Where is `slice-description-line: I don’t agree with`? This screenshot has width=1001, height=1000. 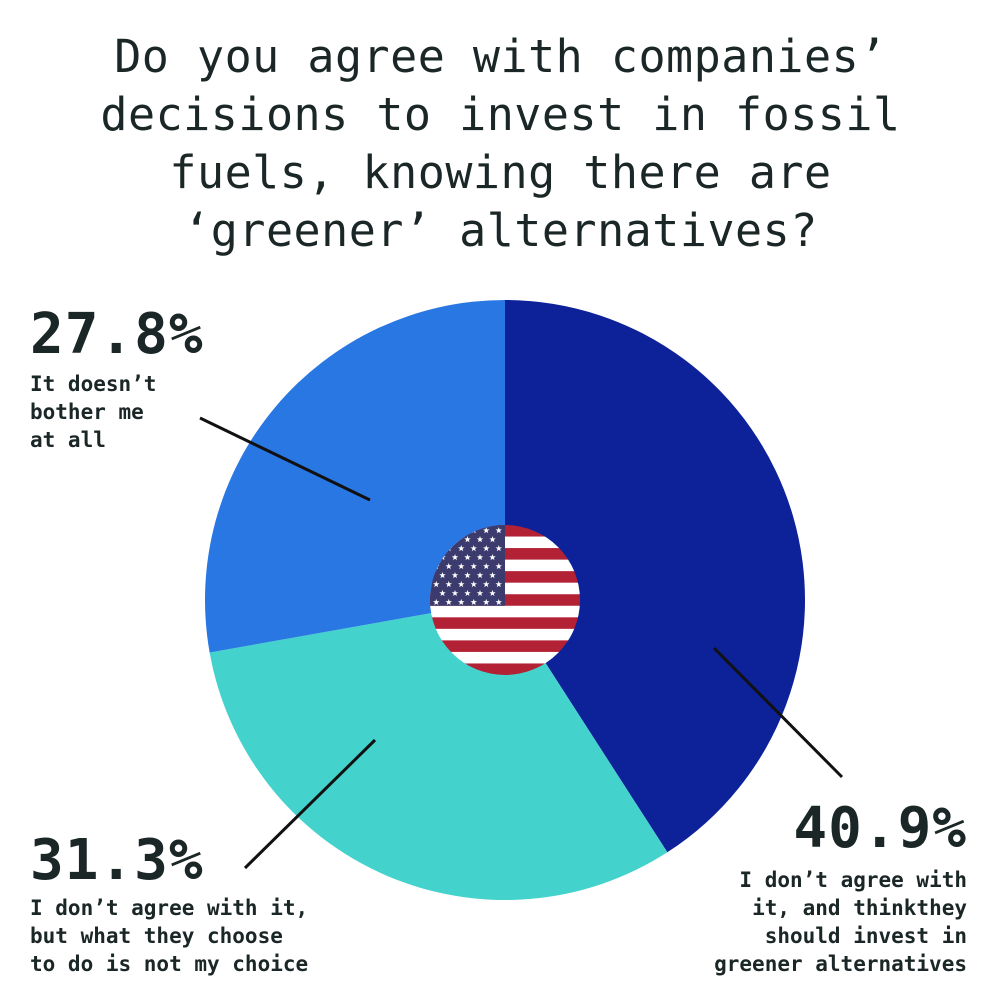 slice-description-line: I don’t agree with is located at coordinates (853, 880).